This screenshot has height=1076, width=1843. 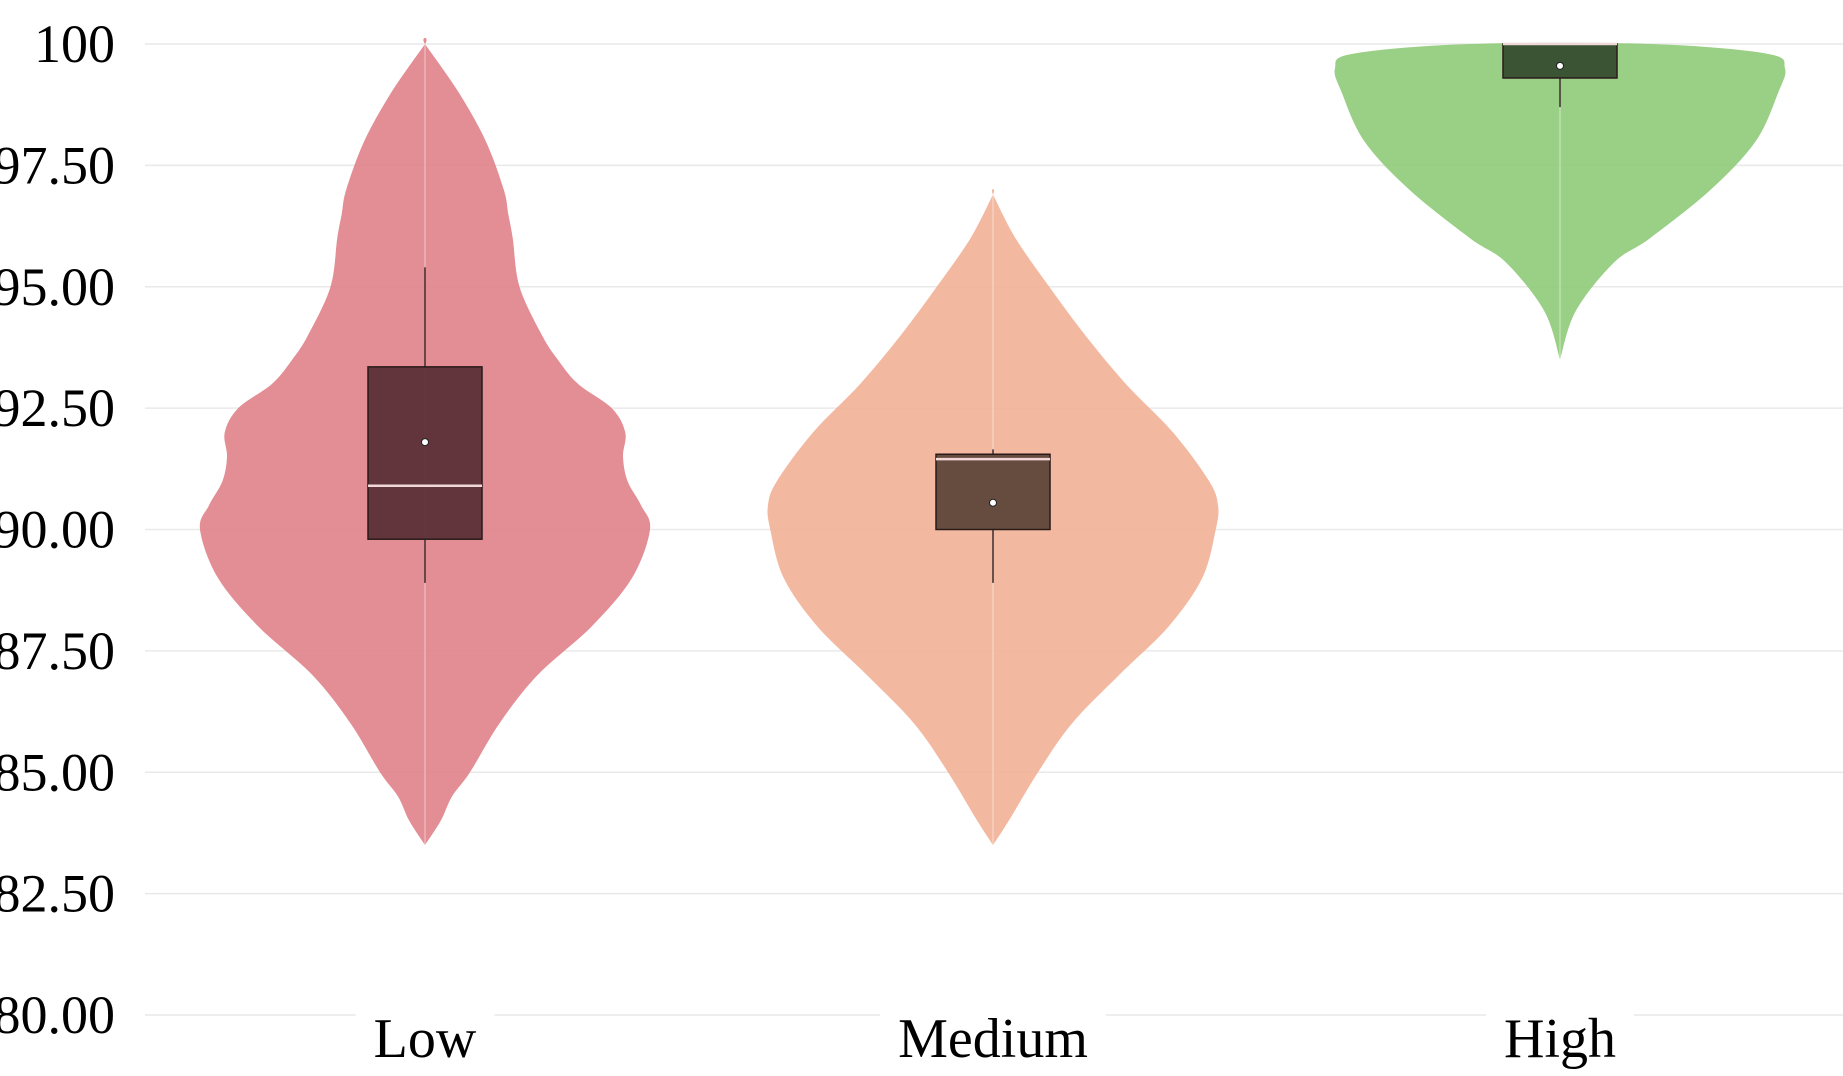 What do you see at coordinates (1560, 1039) in the screenshot?
I see `x-tick-label-high: High` at bounding box center [1560, 1039].